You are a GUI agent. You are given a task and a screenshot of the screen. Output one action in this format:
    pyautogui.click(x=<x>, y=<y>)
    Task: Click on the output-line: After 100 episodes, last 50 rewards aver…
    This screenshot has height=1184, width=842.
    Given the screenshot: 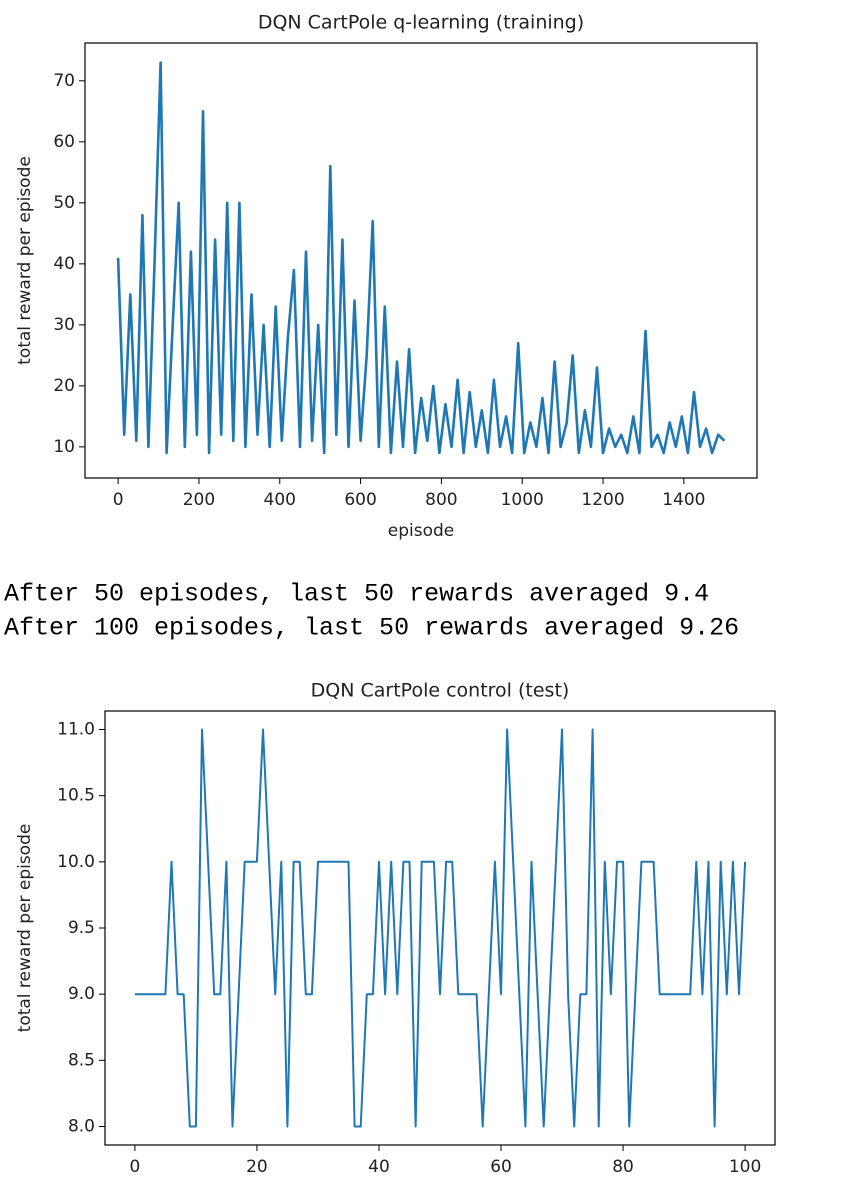 What is the action you would take?
    pyautogui.click(x=371, y=628)
    